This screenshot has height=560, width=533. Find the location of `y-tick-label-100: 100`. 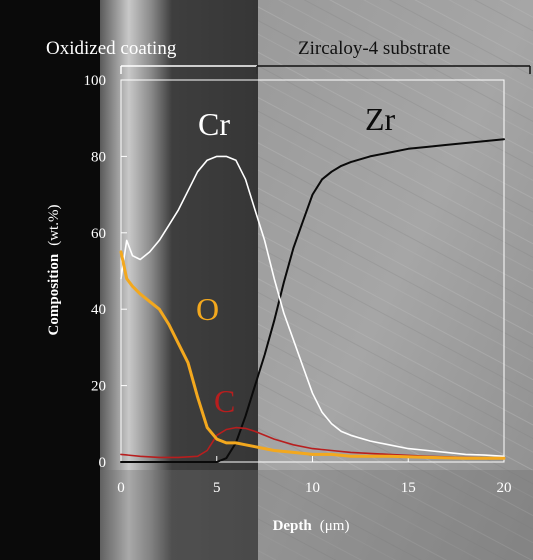

y-tick-label-100: 100 is located at coordinates (95, 81).